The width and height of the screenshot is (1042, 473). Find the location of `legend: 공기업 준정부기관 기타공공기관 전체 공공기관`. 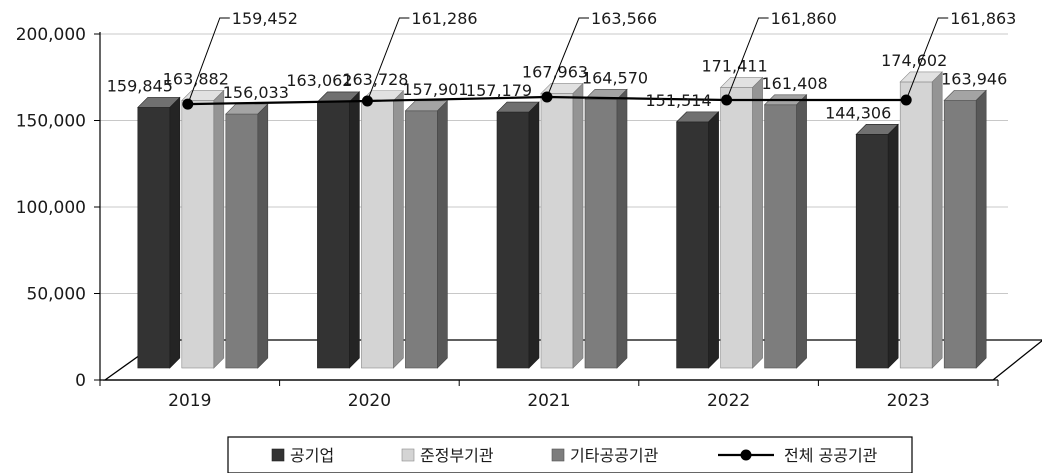

legend: 공기업 준정부기관 기타공공기관 전체 공공기관 is located at coordinates (570, 454).